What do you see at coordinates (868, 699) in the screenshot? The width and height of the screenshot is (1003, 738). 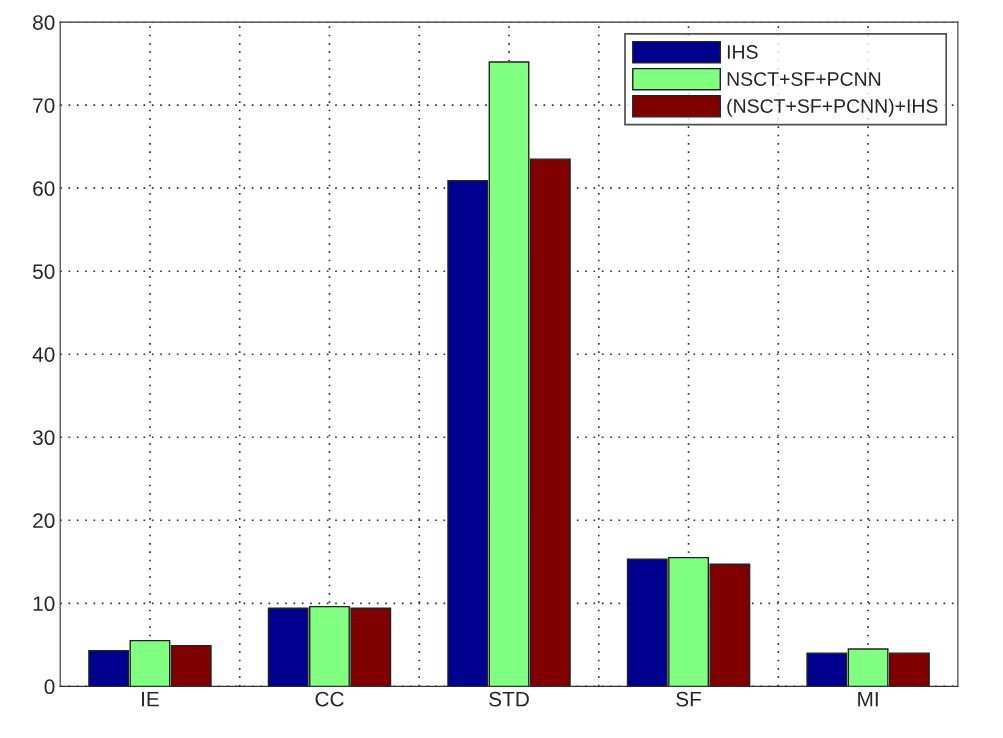 I see `x-tick-label: MI` at bounding box center [868, 699].